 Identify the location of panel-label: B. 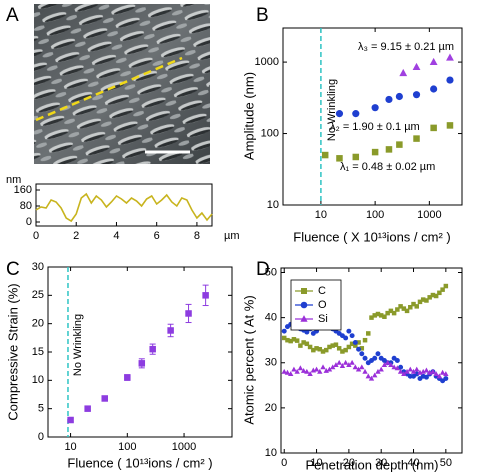
(262, 15).